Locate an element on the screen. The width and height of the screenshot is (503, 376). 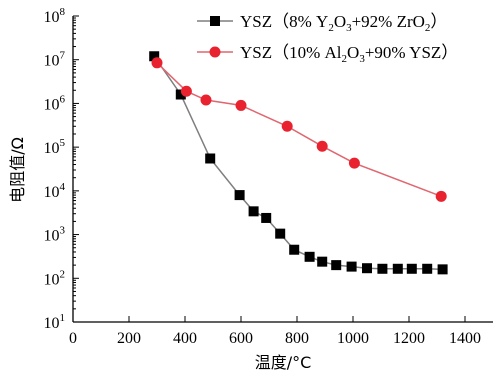
x-tick-label: 200 is located at coordinates (129, 338).